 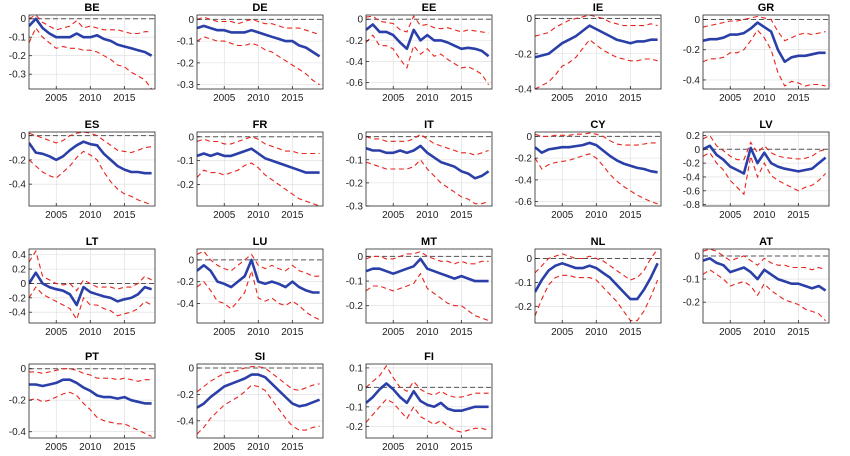 What do you see at coordinates (766, 8) in the screenshot?
I see `panel-title: GR` at bounding box center [766, 8].